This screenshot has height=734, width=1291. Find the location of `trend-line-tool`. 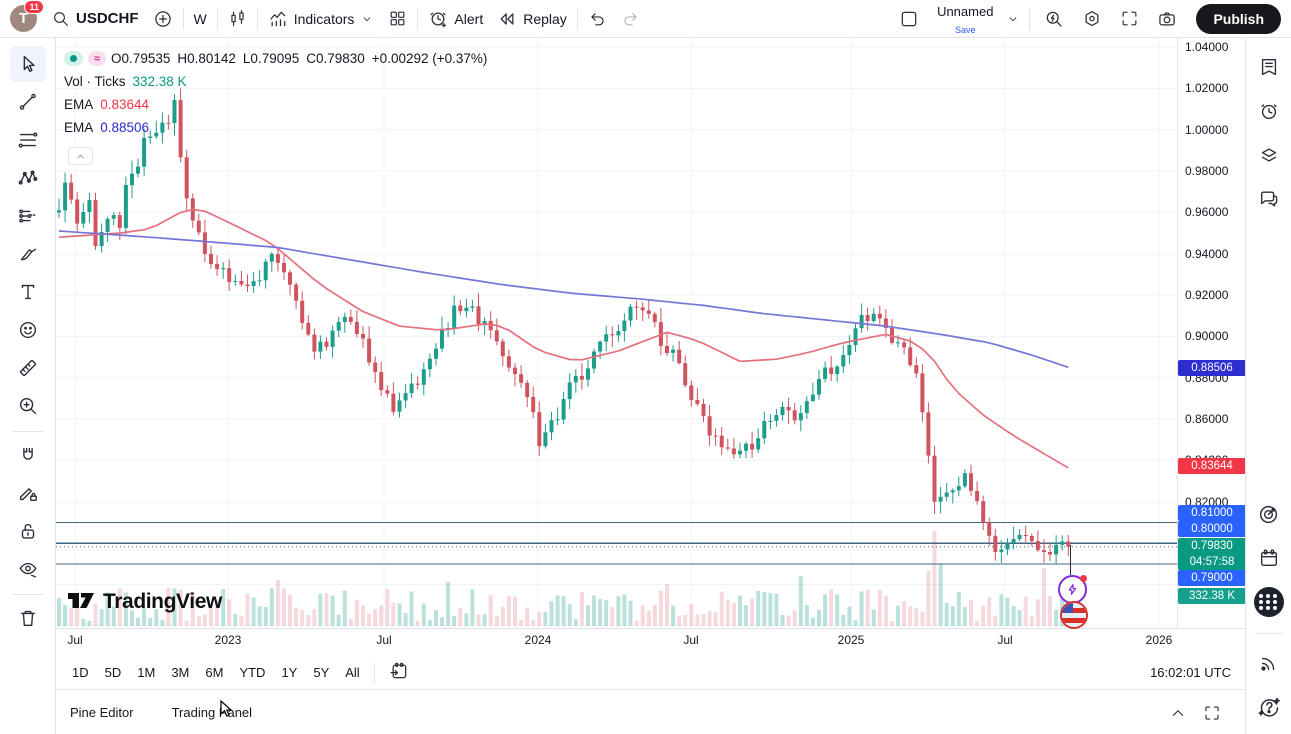

trend-line-tool is located at coordinates (28, 102).